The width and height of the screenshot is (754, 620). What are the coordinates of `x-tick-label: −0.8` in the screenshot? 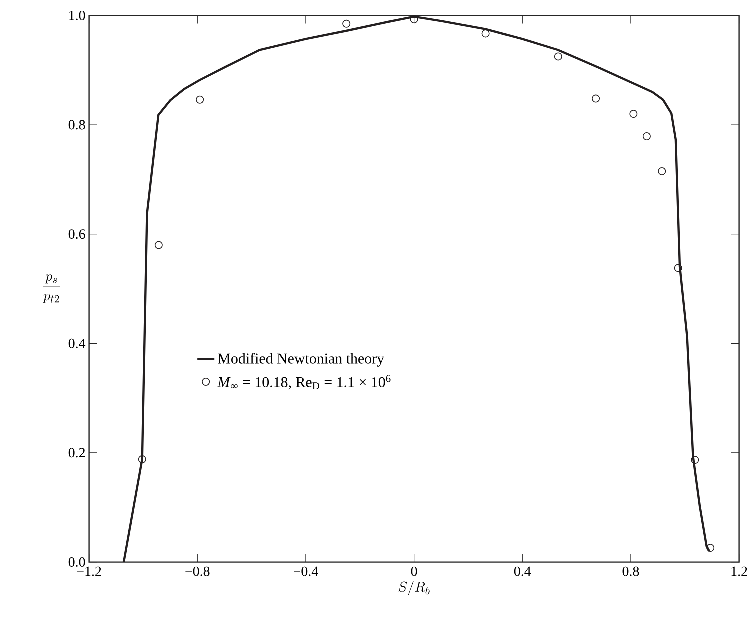 It's located at (198, 571).